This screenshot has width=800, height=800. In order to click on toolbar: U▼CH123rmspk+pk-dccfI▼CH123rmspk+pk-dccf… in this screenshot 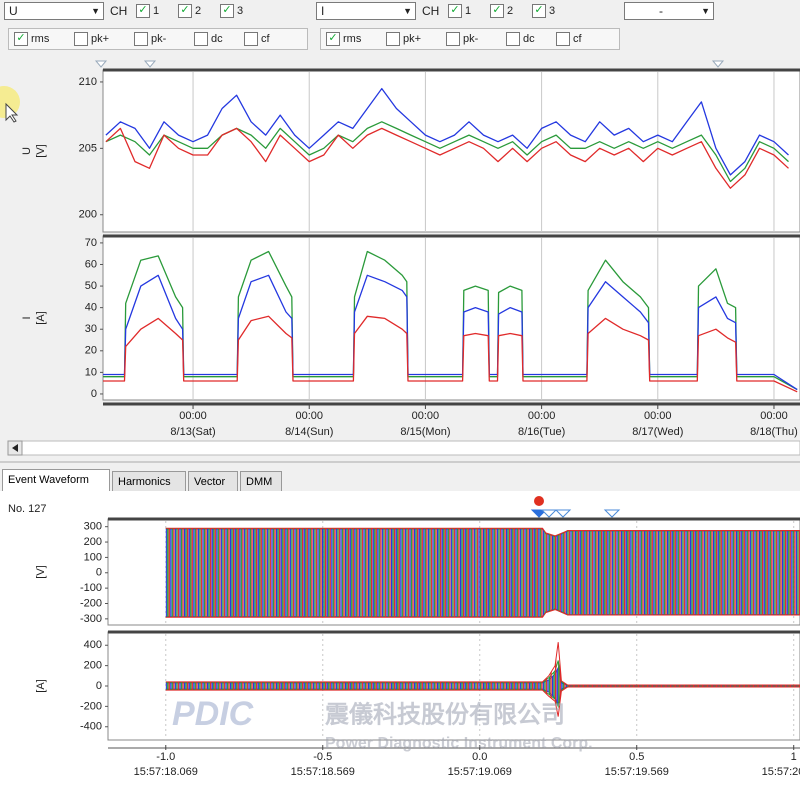, I will do `click(400, 28)`.